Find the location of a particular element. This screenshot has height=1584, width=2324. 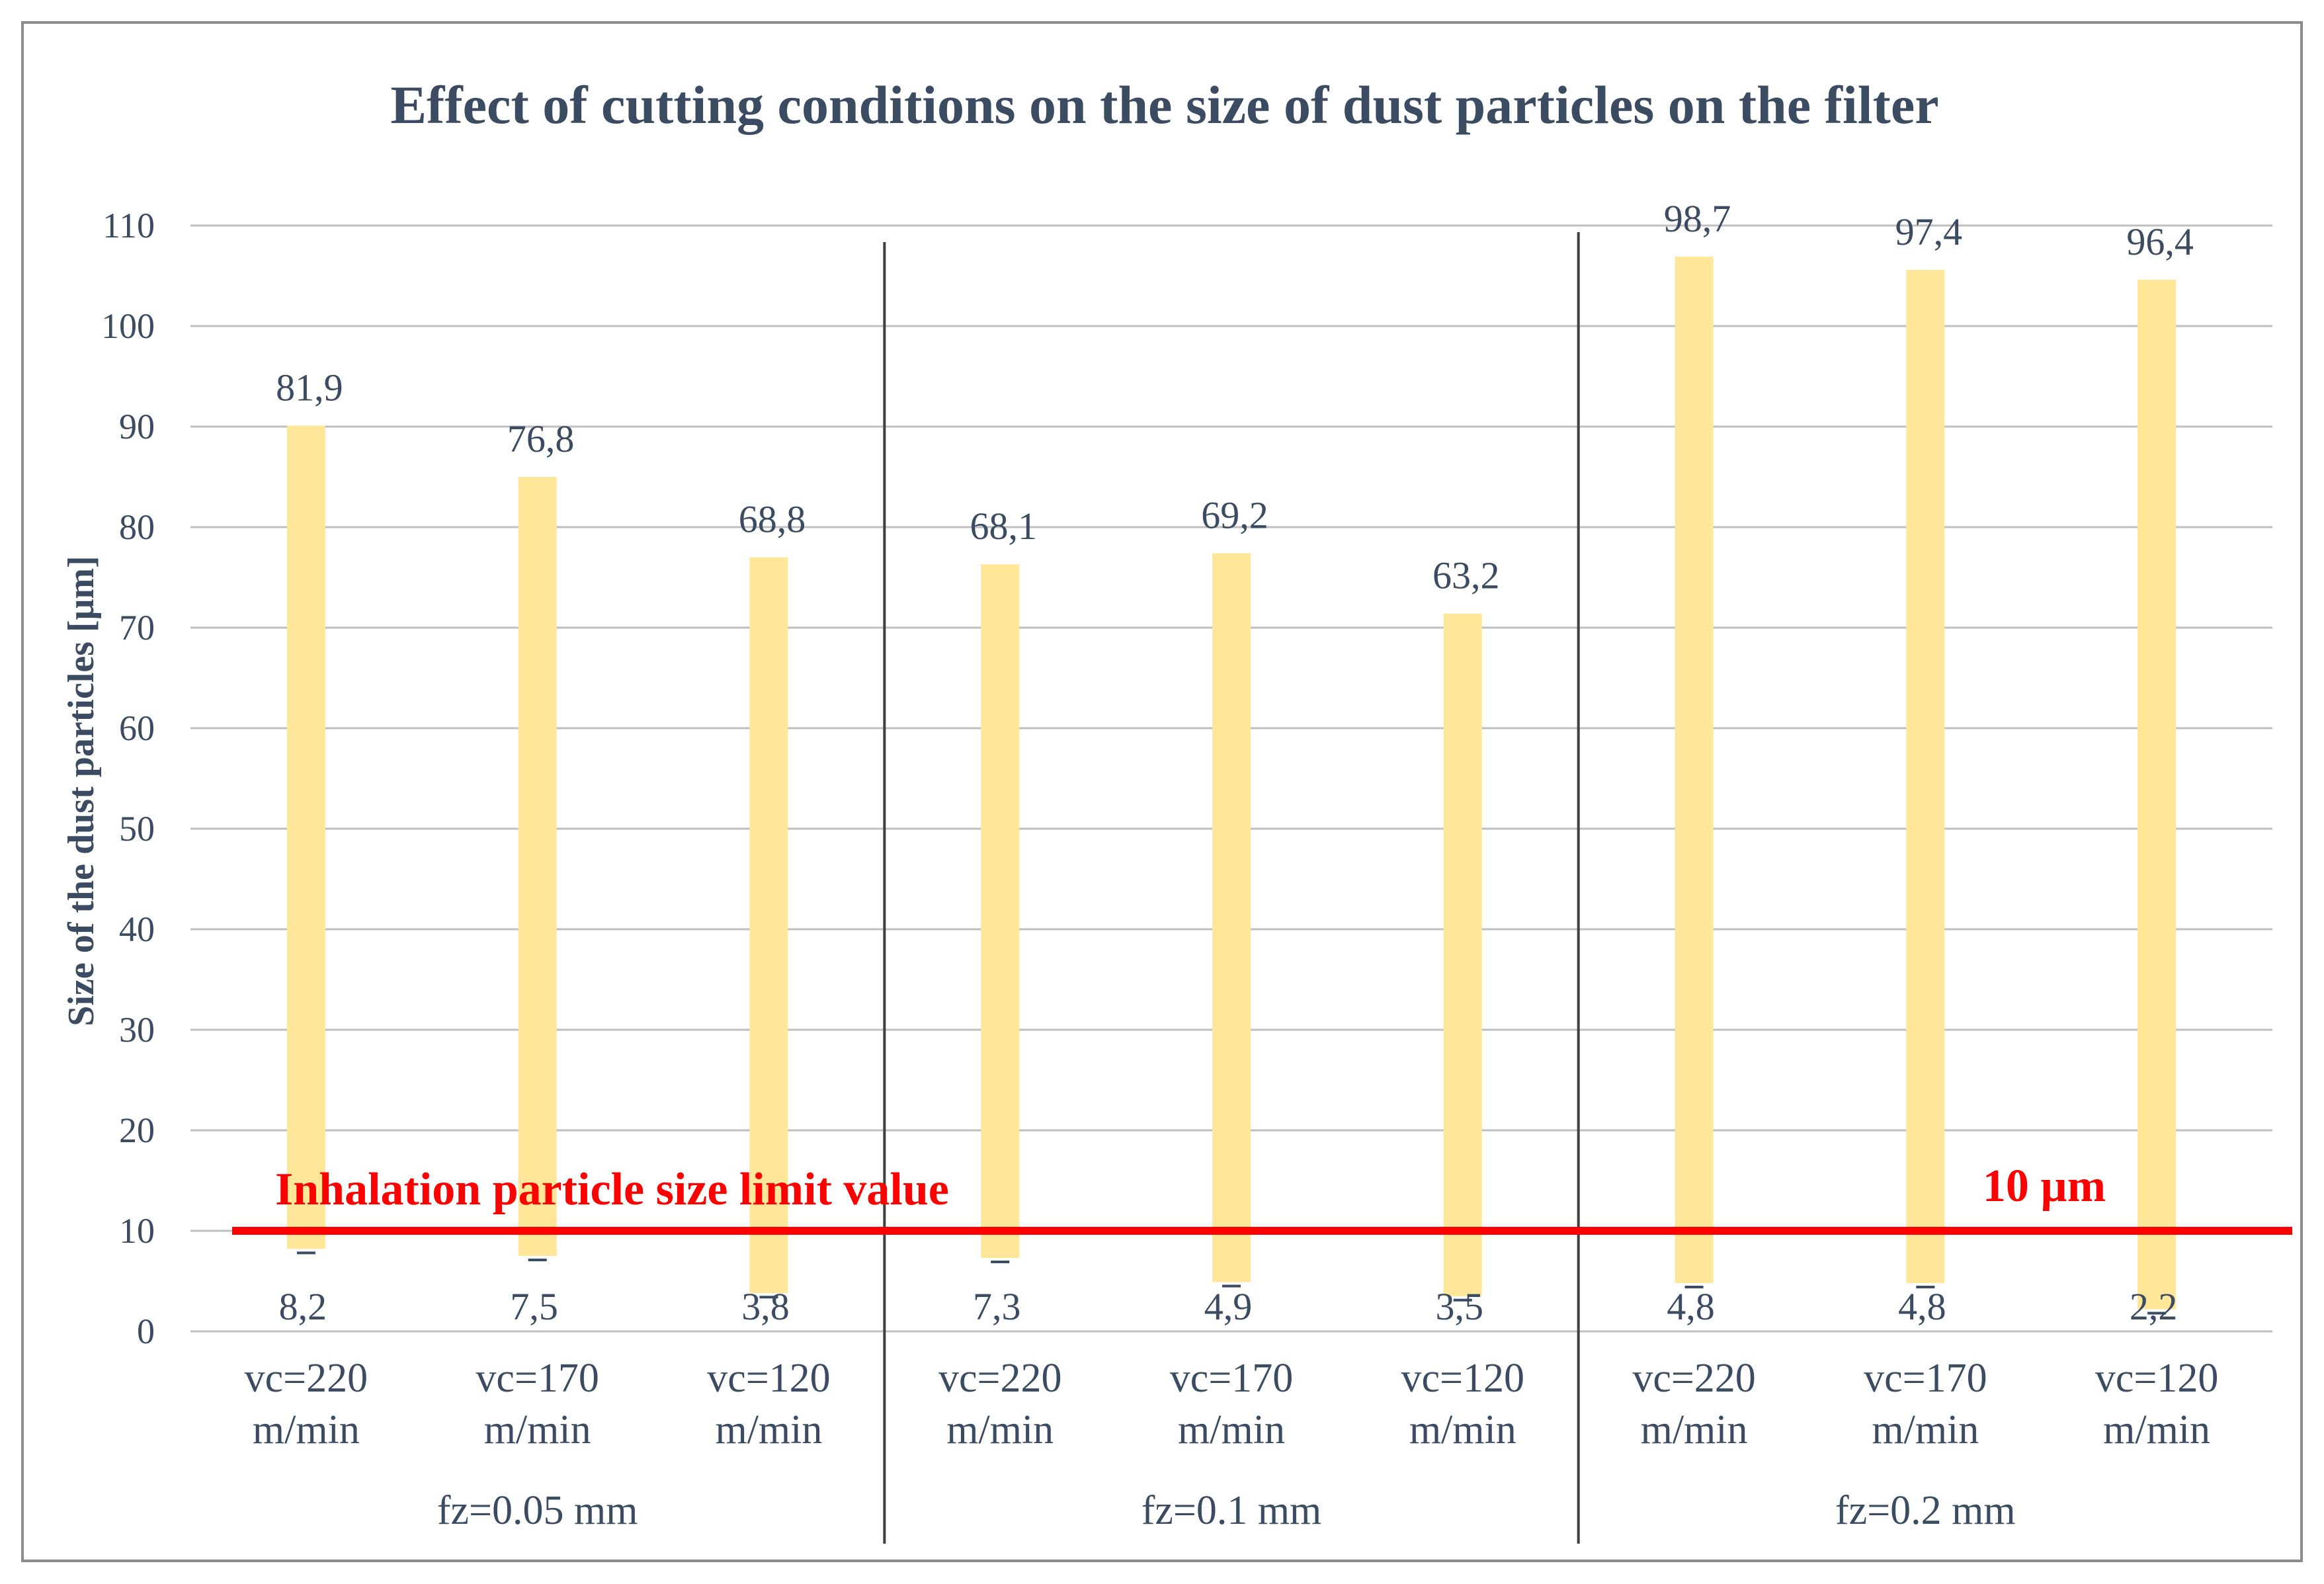

y-tick-60: 60 is located at coordinates (137, 728).